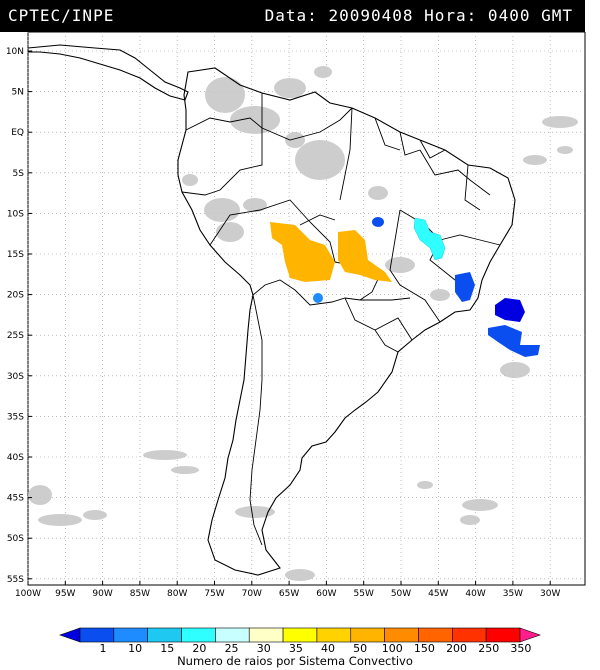  I want to click on lon-label: 60W, so click(326, 593).